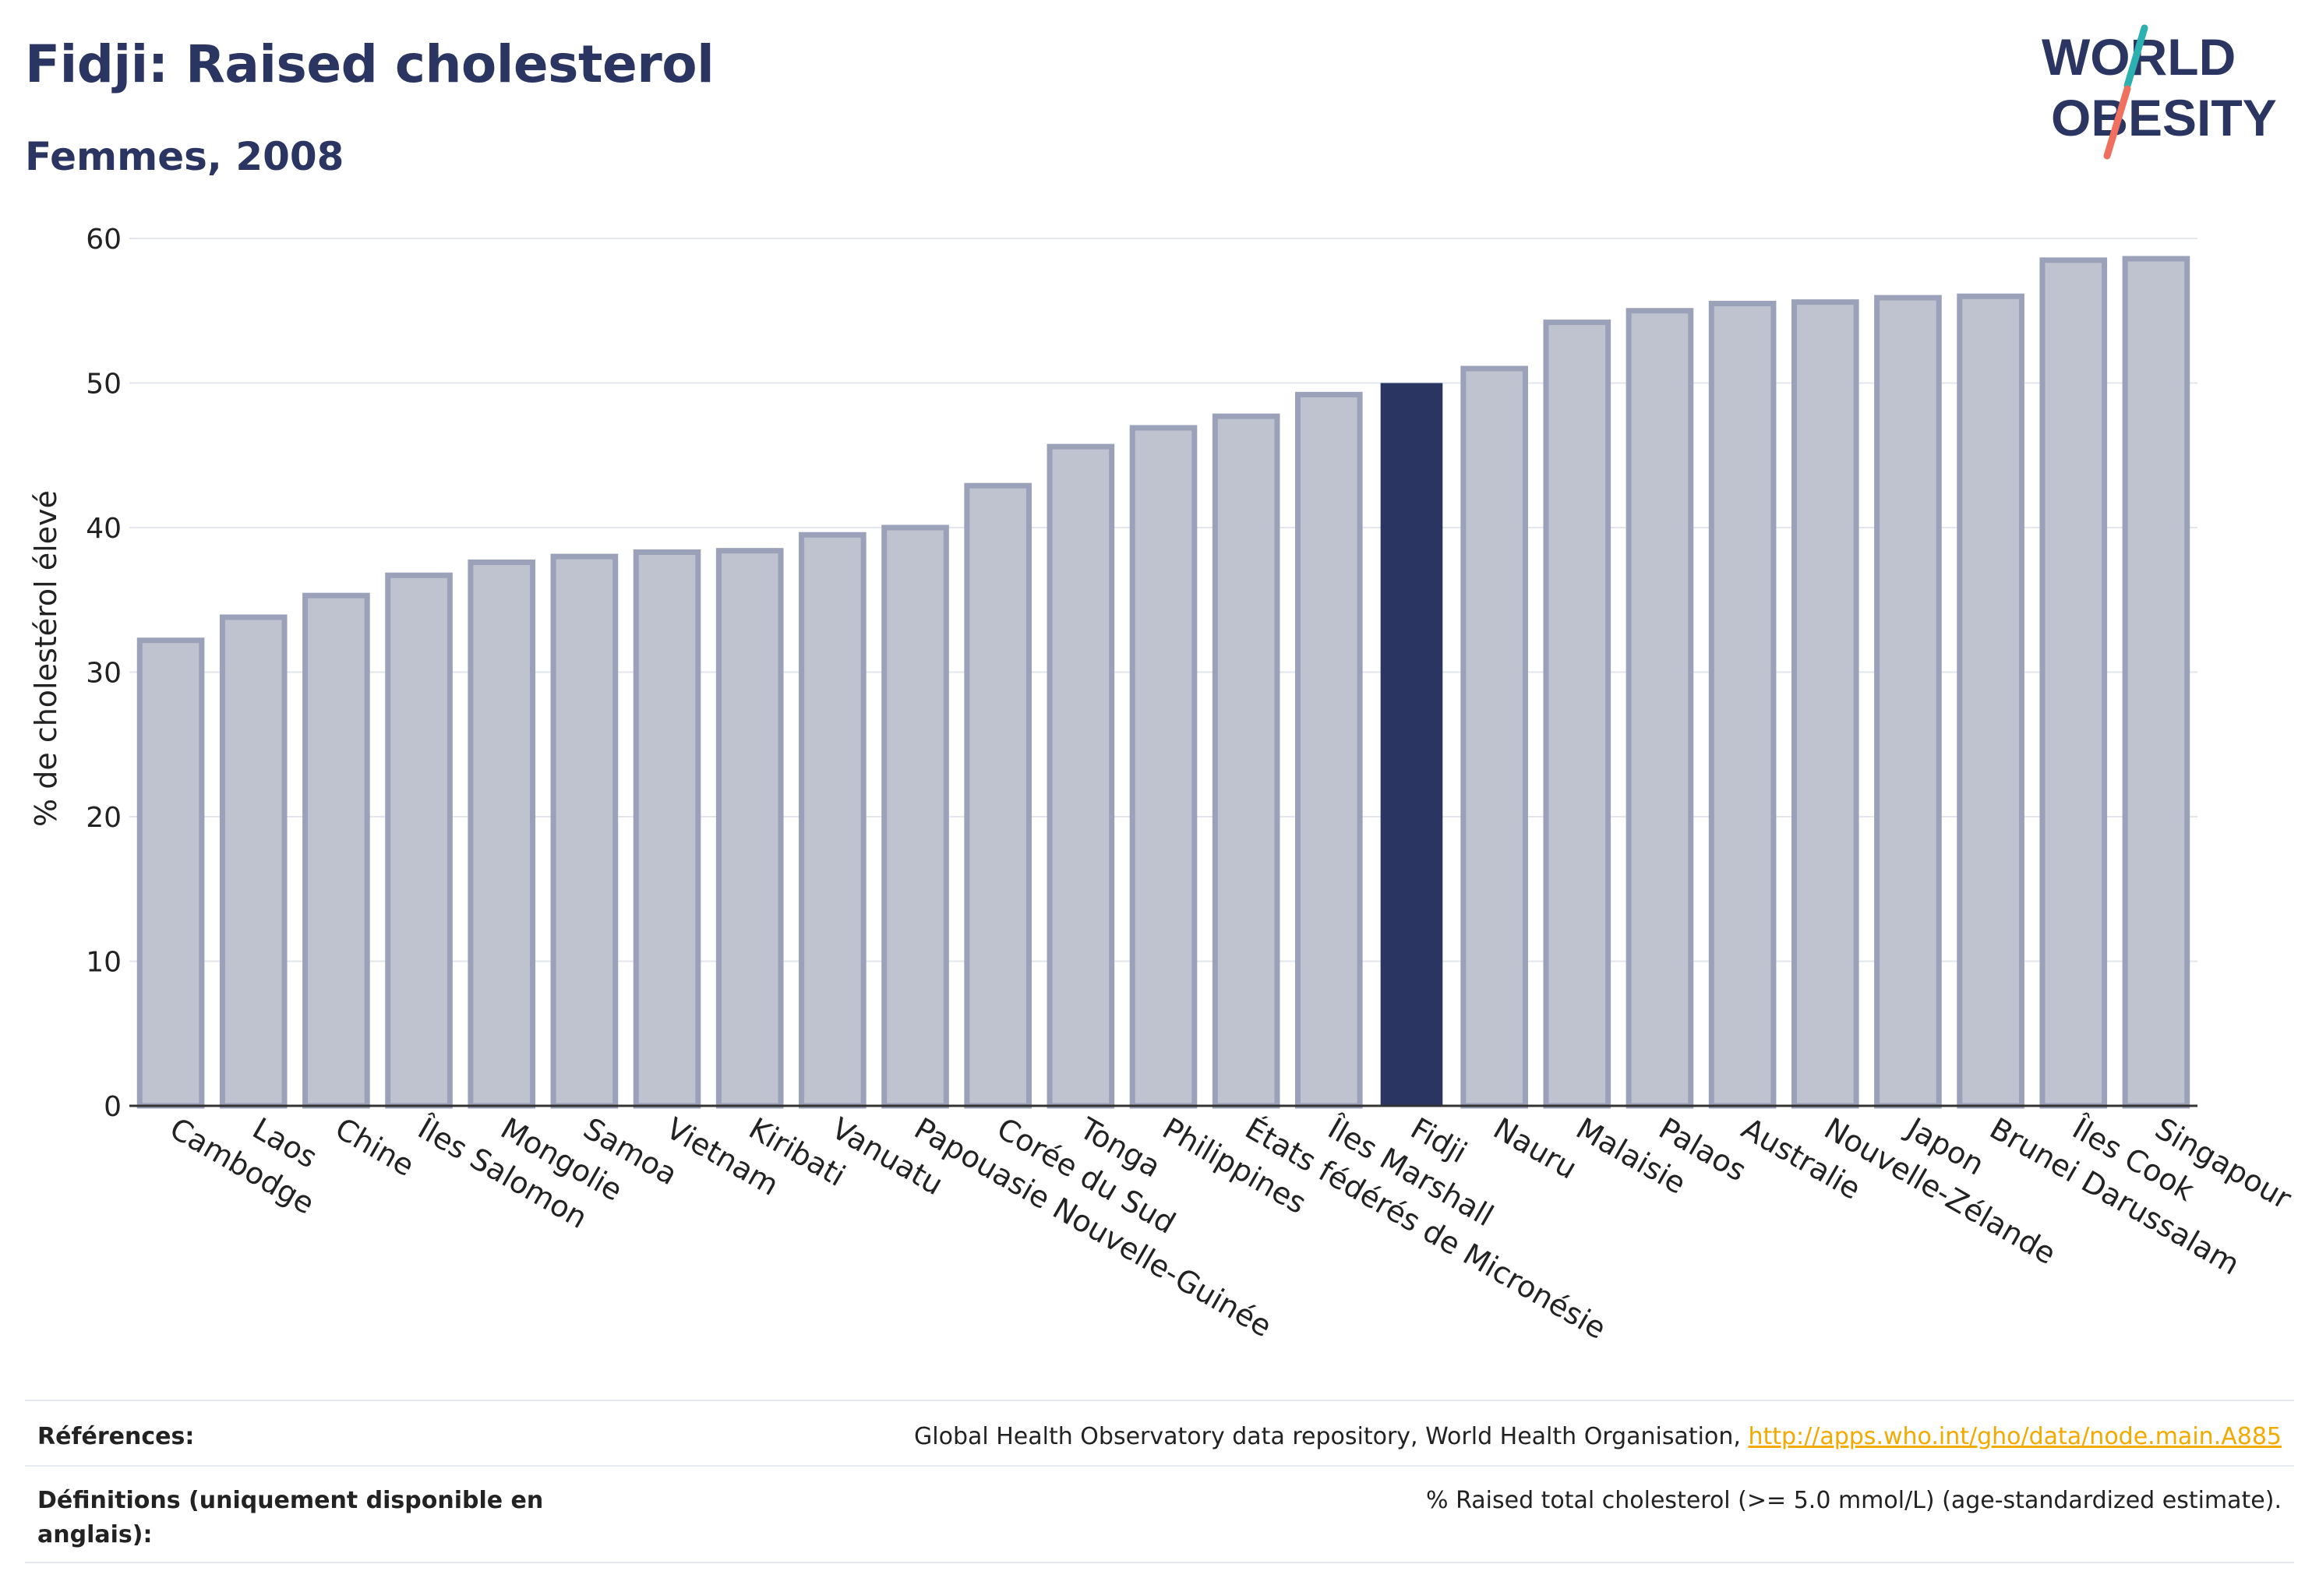 This screenshot has height=1596, width=2305. I want to click on references-label: Références:, so click(116, 1436).